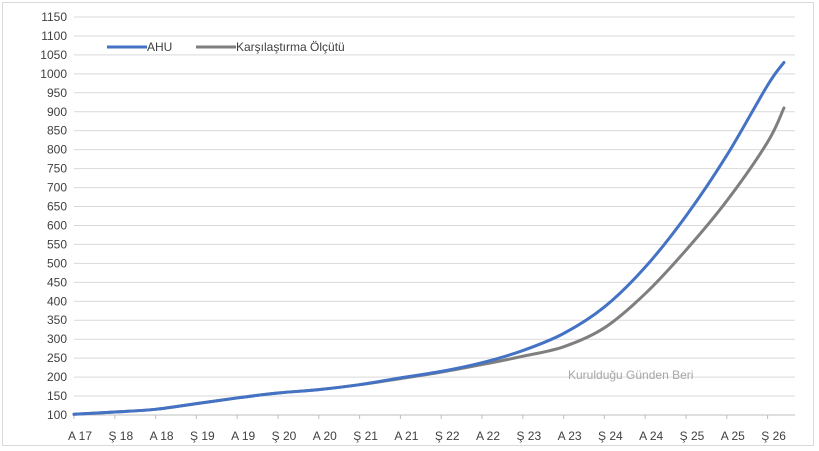 The image size is (819, 451). Describe the element at coordinates (57, 188) in the screenshot. I see `y-tick-label: 700` at that location.